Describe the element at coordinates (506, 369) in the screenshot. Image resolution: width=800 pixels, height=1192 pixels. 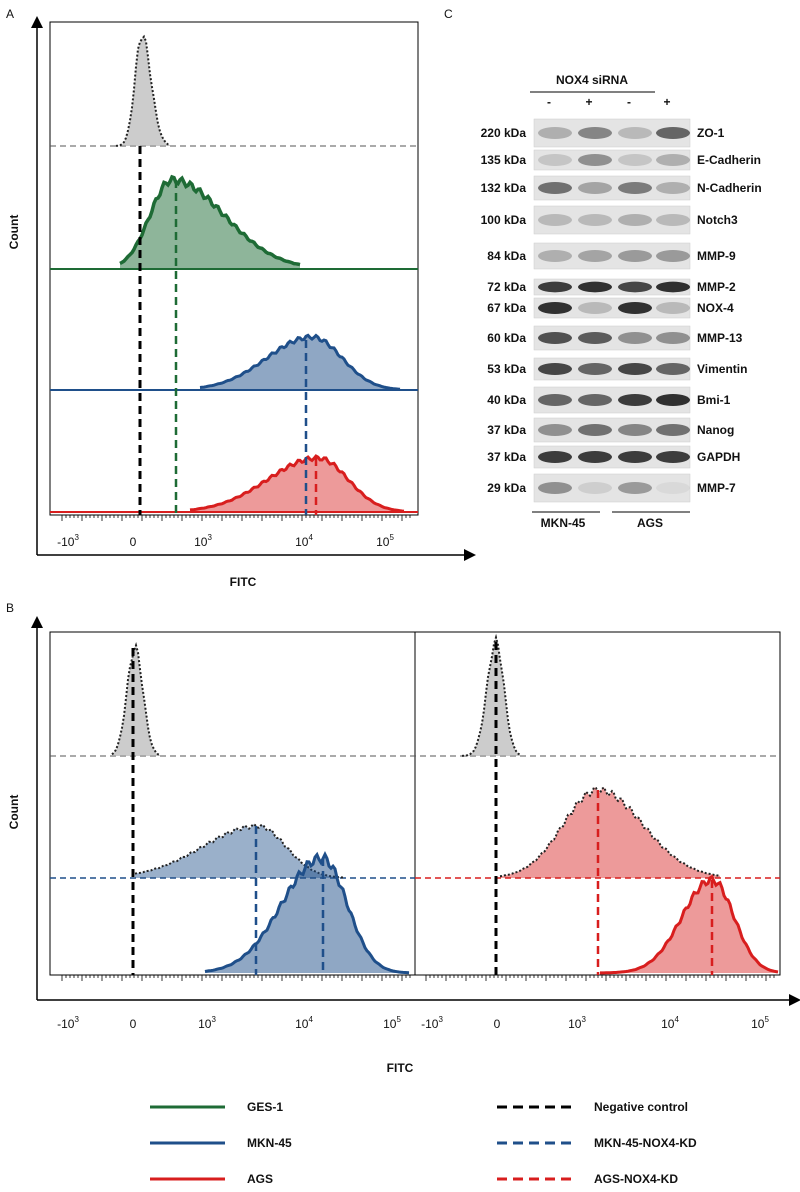
I see `molecular-weight: 53 kDa` at that location.